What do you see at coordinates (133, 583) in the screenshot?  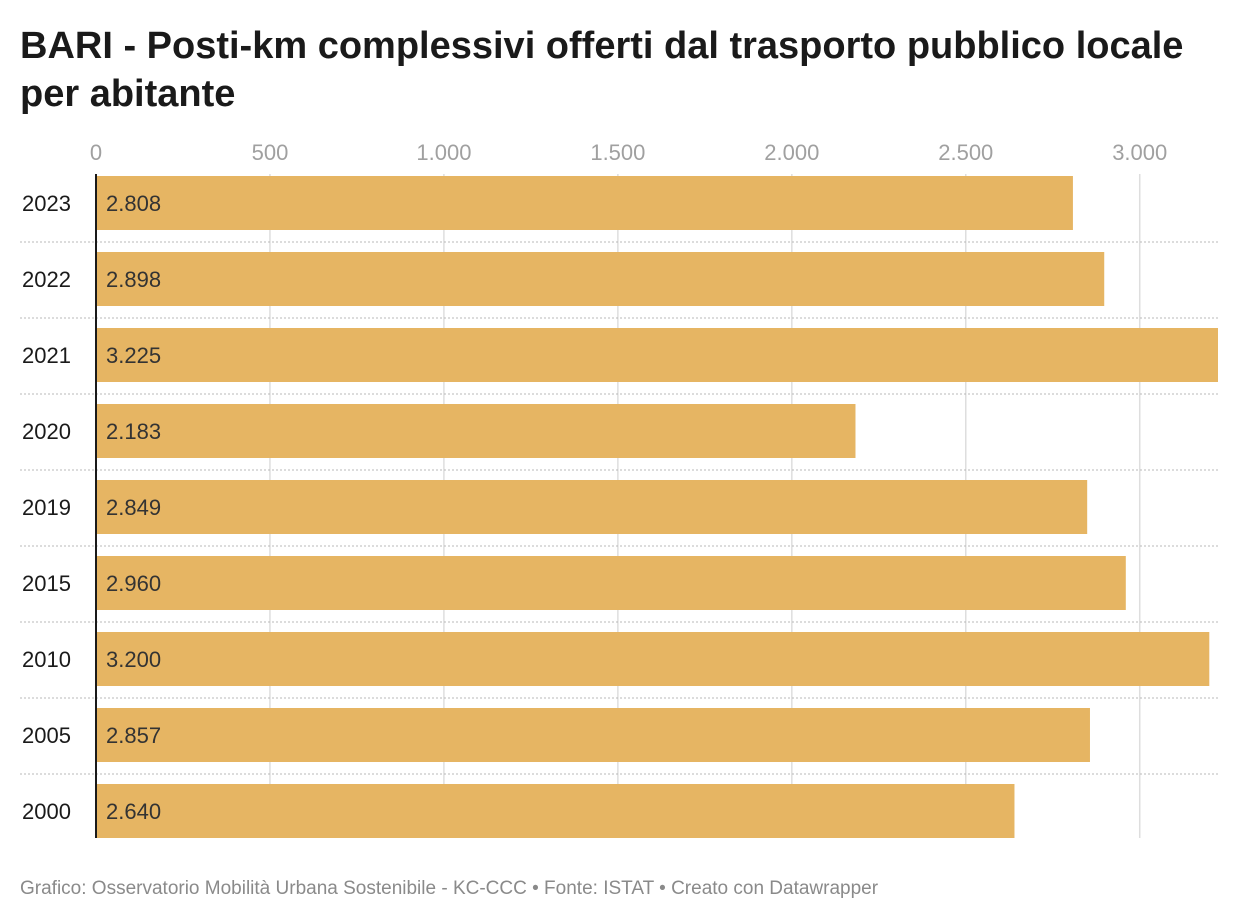 I see `value-label-2015: 2.960` at bounding box center [133, 583].